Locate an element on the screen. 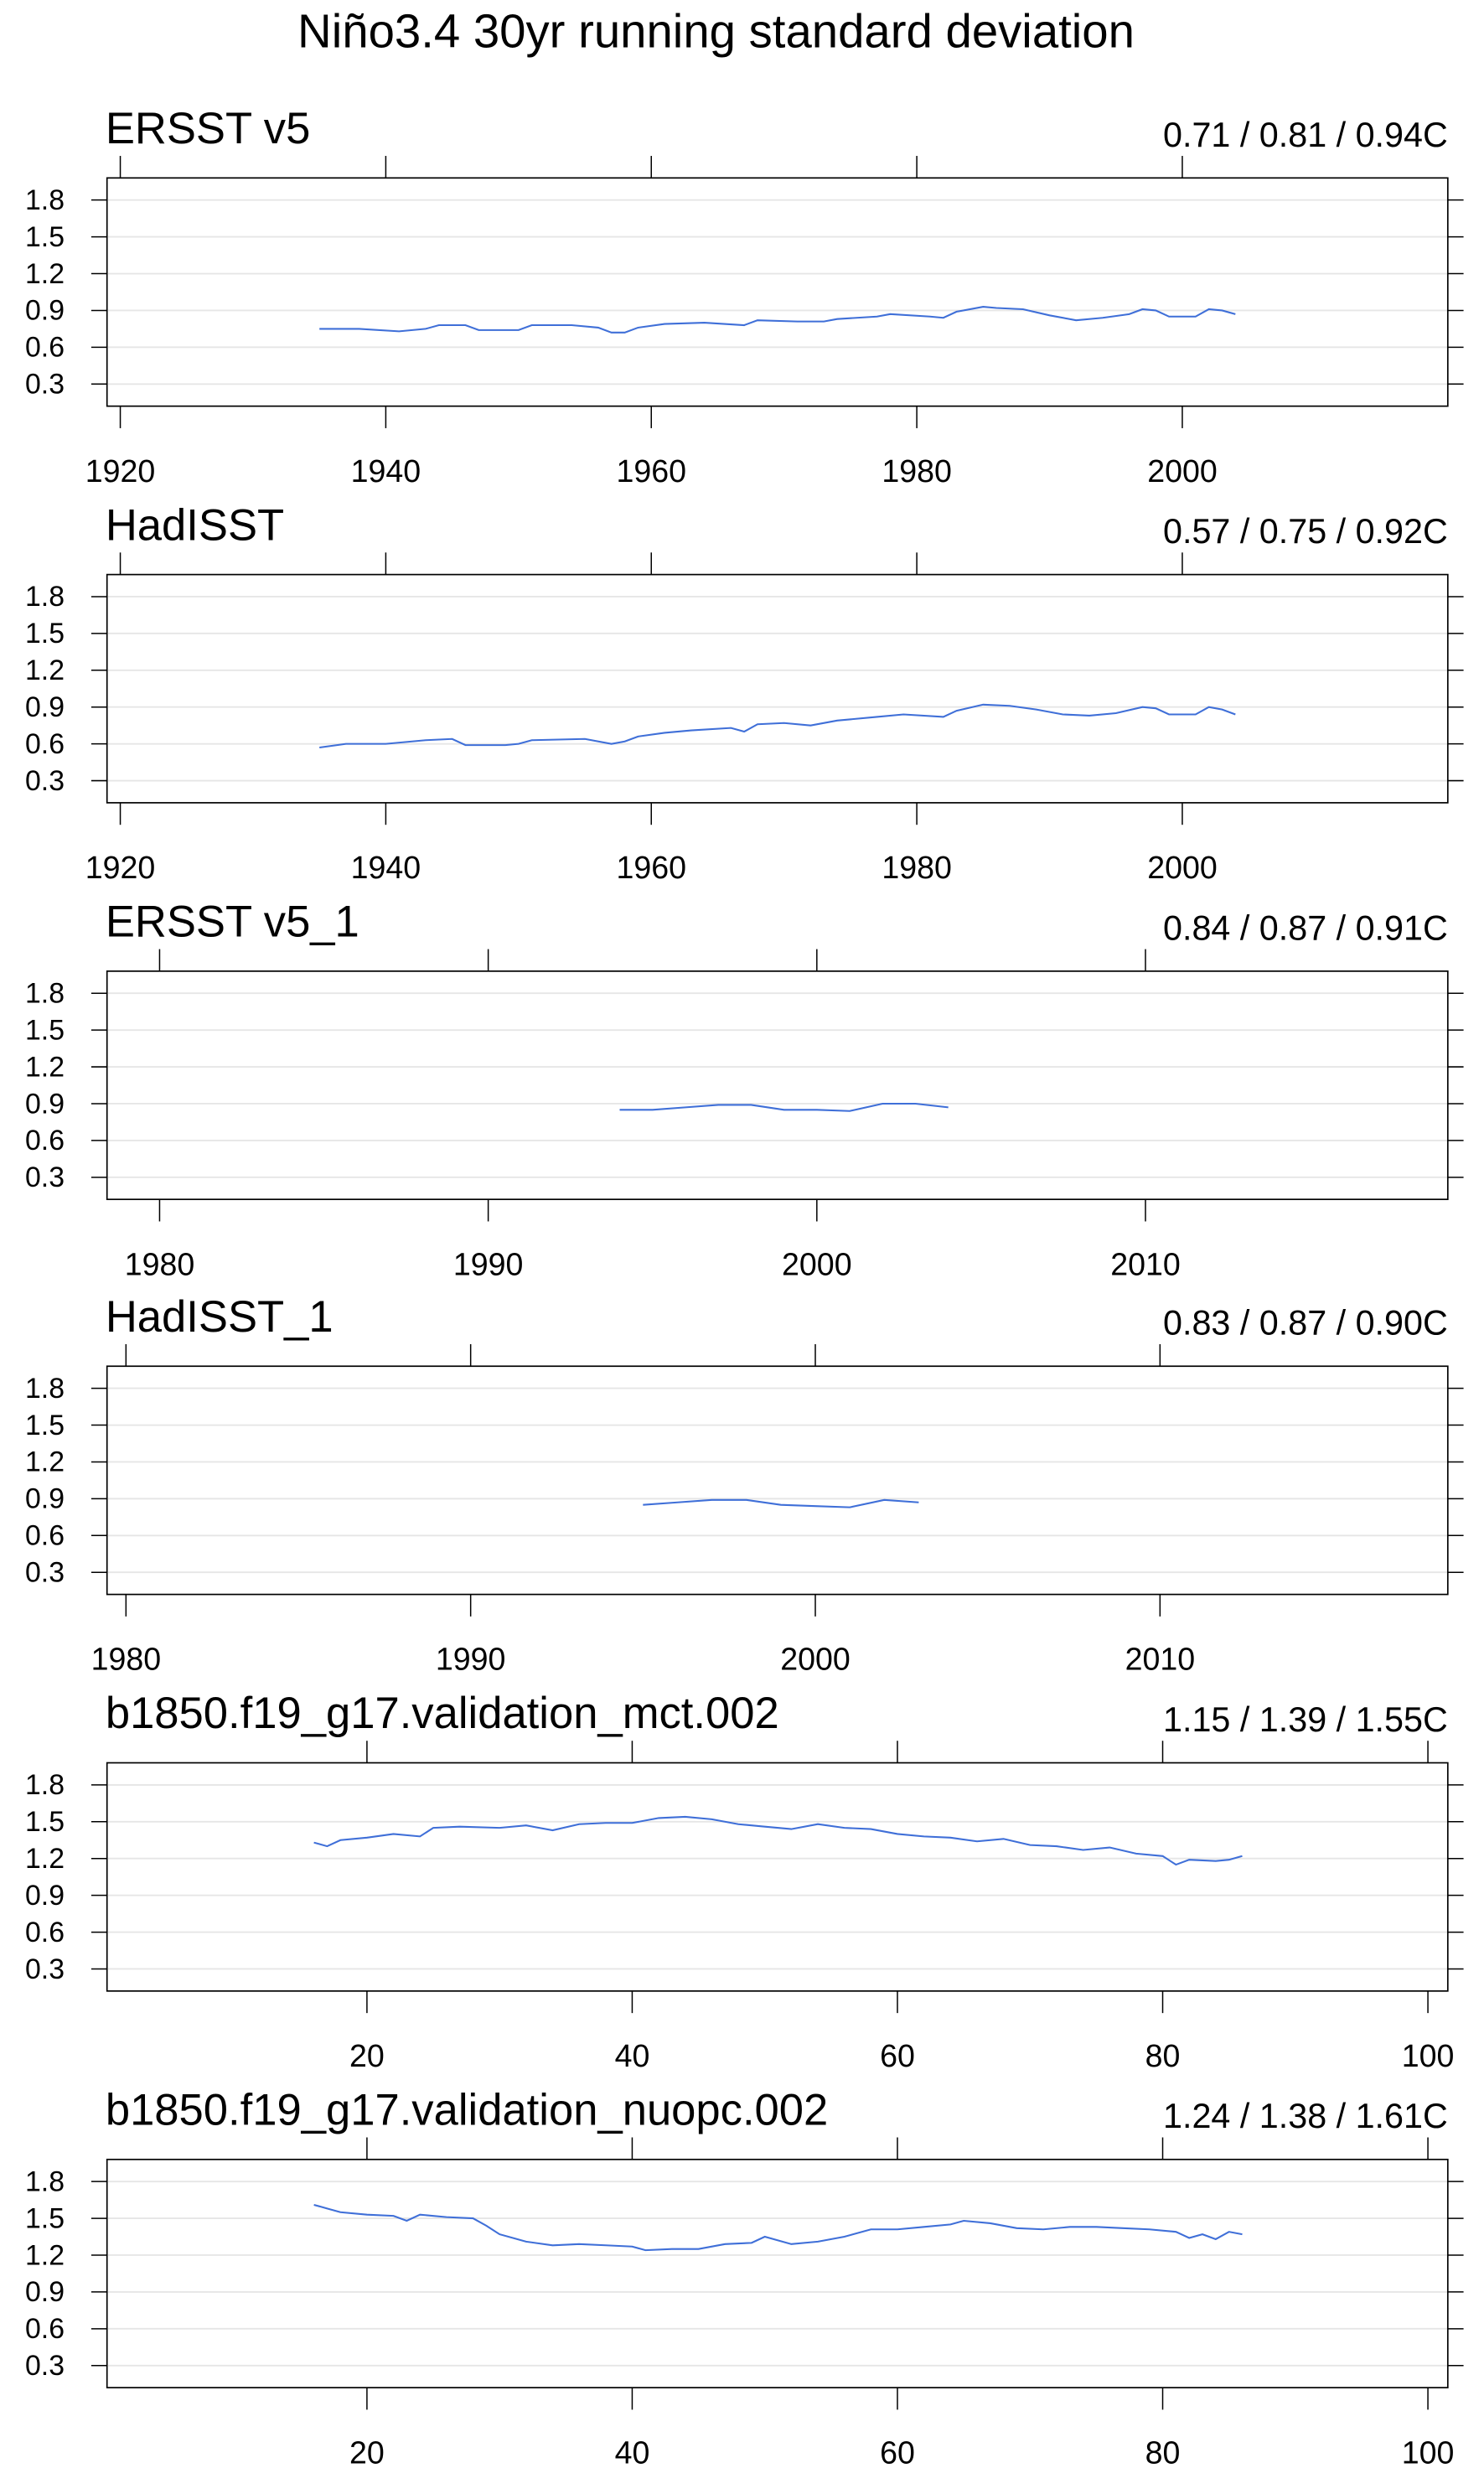  panel-stats: 0.71 / 0.81 / 0.94C is located at coordinates (1305, 135).